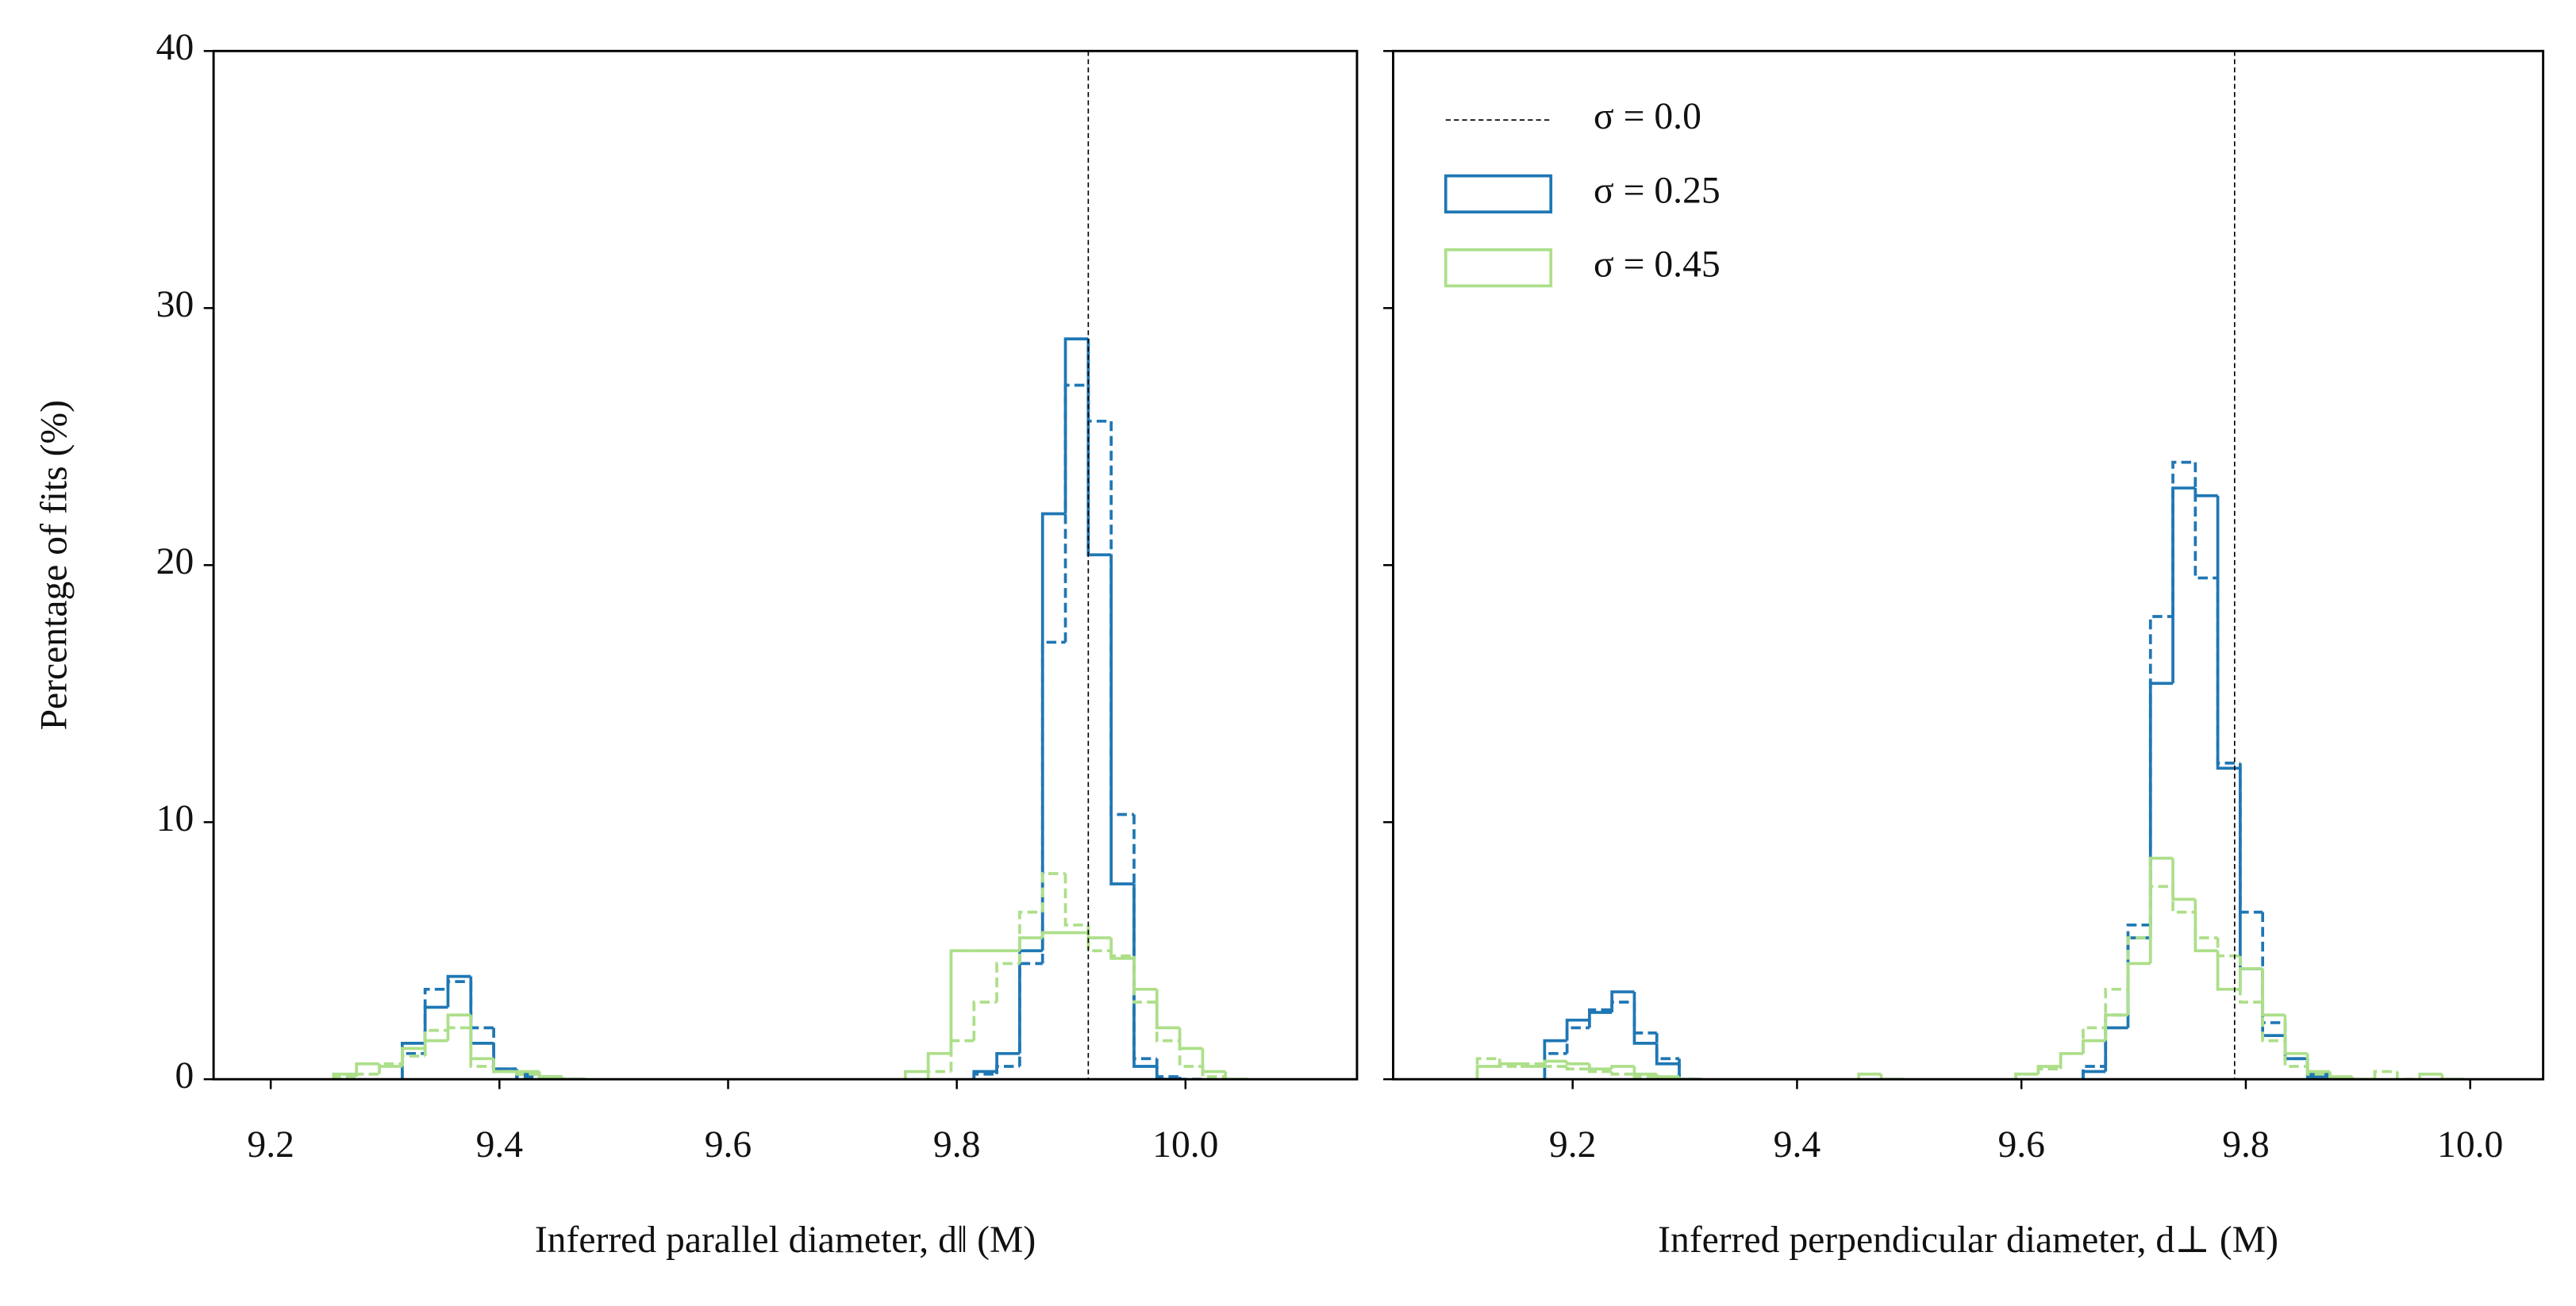 Image resolution: width=2576 pixels, height=1306 pixels. What do you see at coordinates (785, 1240) in the screenshot?
I see `x-axis-label: Inferred parallel diameter, d‖ (M)` at bounding box center [785, 1240].